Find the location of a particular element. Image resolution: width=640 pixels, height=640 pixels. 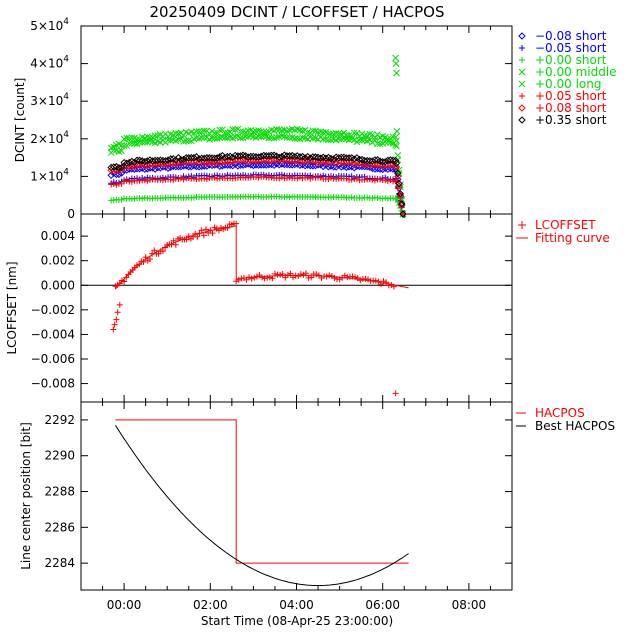

y-tick-label: 2286 is located at coordinates (59, 527).